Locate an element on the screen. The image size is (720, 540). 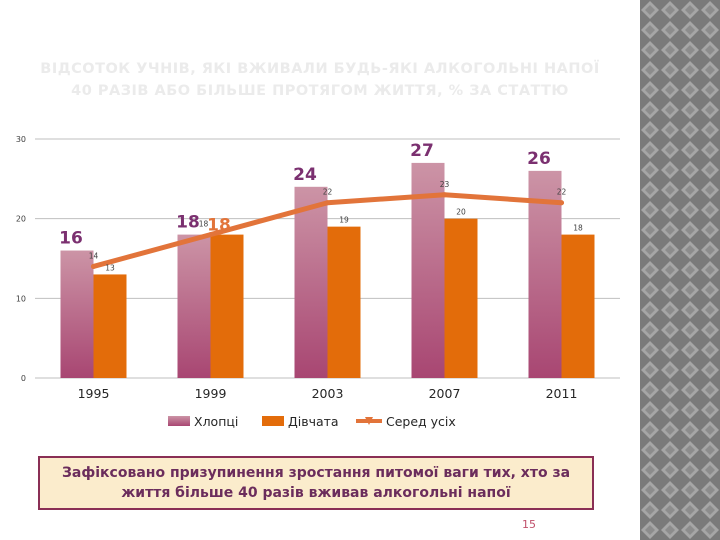
legend-label-girls: Дівчата is located at coordinates (313, 421).